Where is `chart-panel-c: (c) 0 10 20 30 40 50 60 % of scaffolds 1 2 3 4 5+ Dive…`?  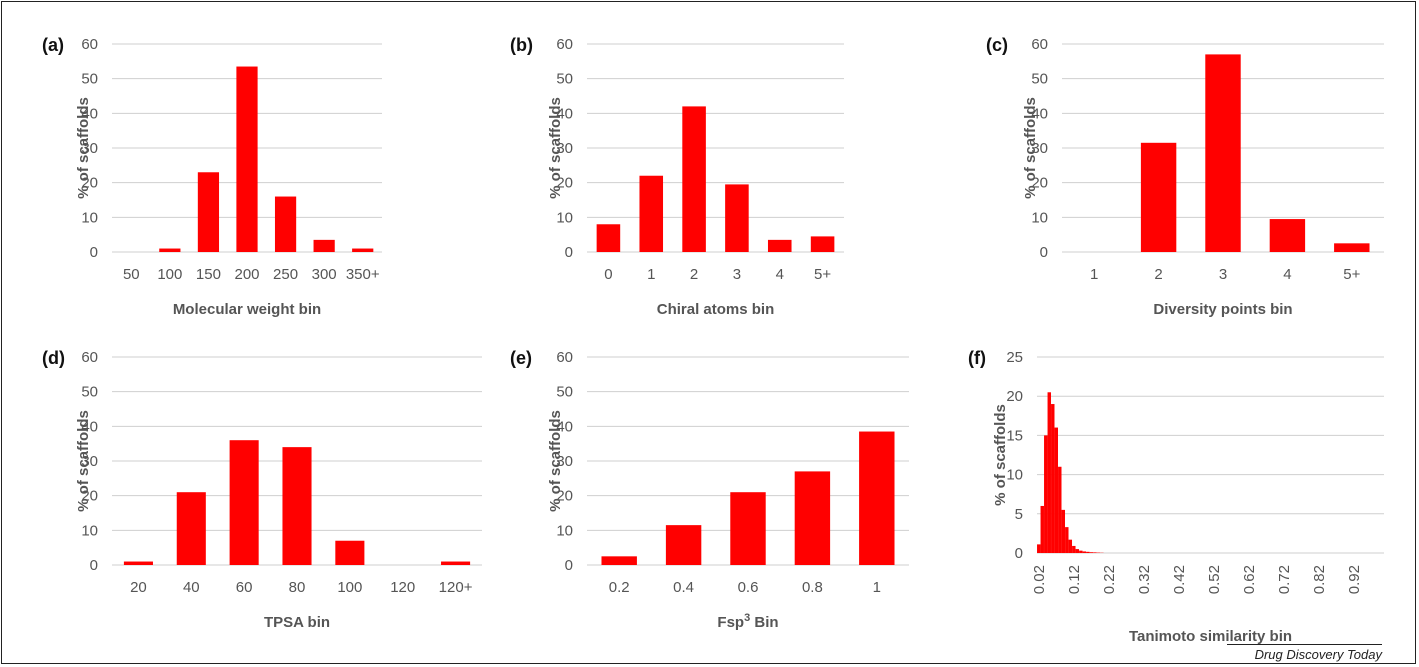
chart-panel-c: (c) 0 10 20 30 40 50 60 % of scaffolds 1 2 3 4 5+ Dive… is located at coordinates (1185, 176).